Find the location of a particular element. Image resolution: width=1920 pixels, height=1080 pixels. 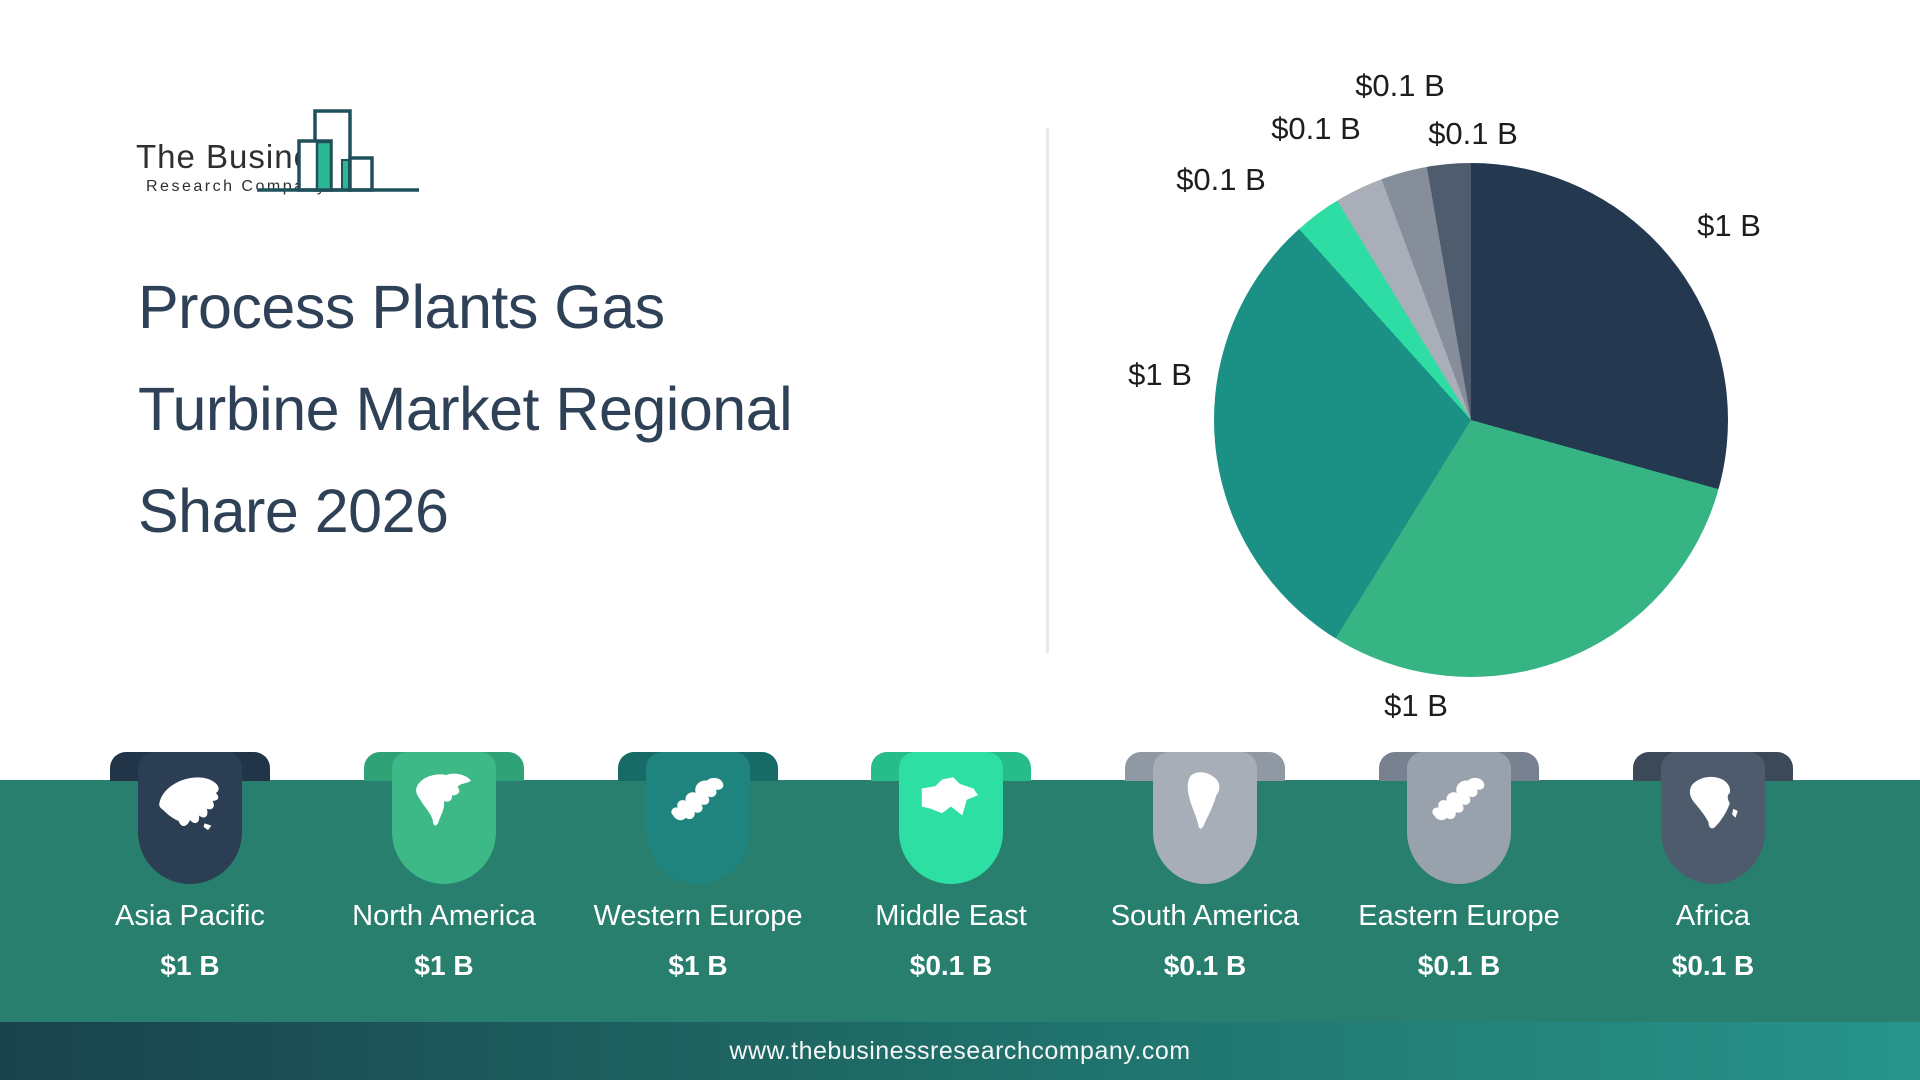

brand-bars-icon is located at coordinates (338, 150).